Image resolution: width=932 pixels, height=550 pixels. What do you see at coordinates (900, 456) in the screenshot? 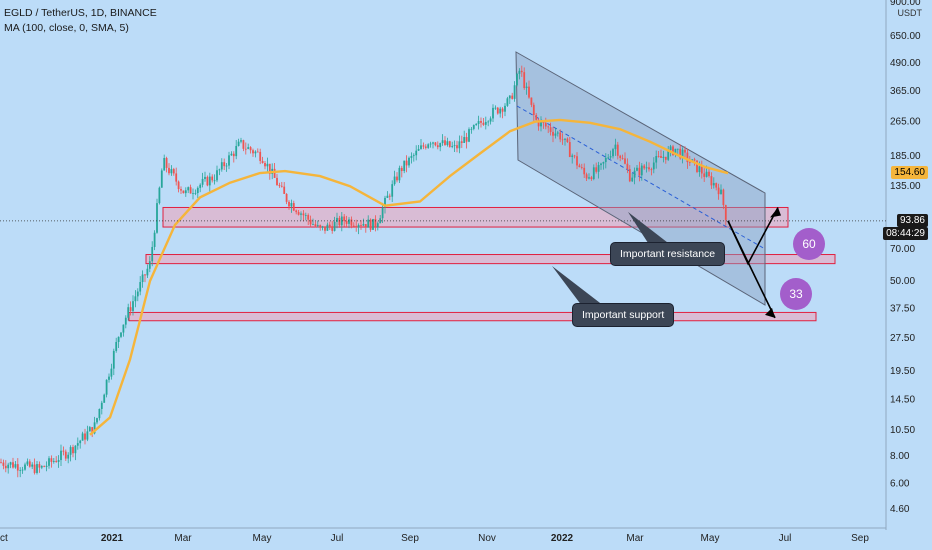
I see `price-tick-label: 8.00` at bounding box center [900, 456].